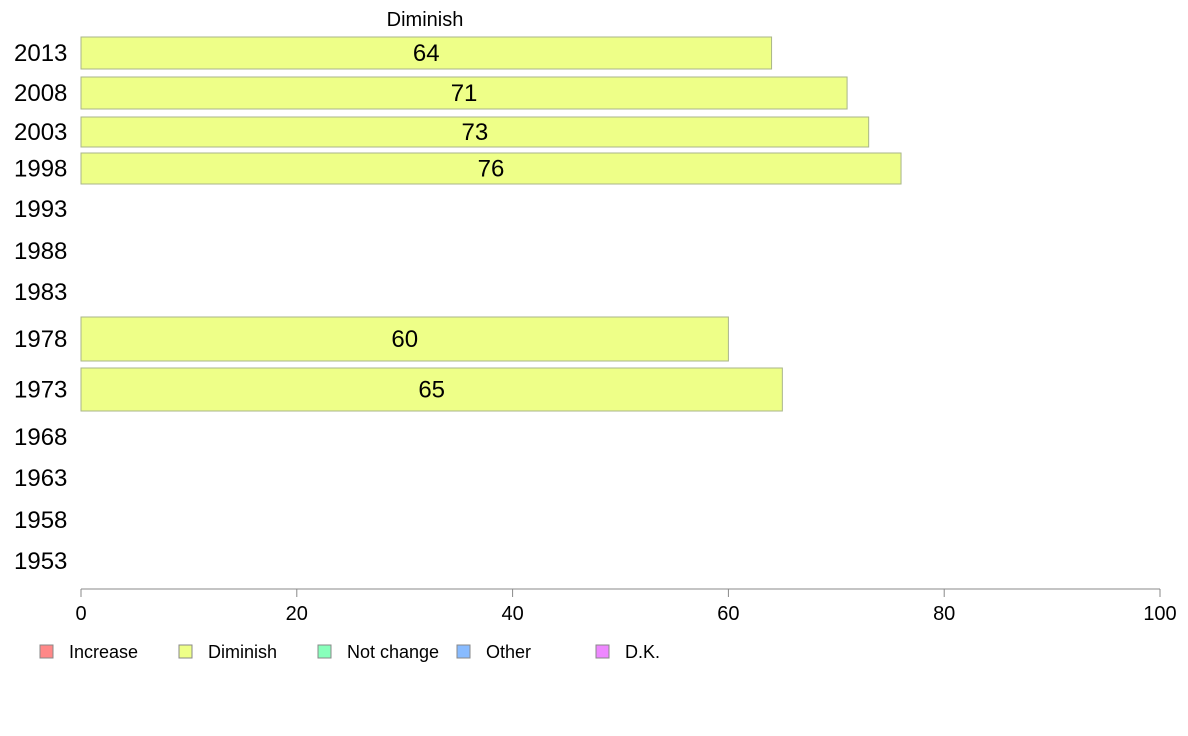  I want to click on chart-title: Diminish, so click(425, 20).